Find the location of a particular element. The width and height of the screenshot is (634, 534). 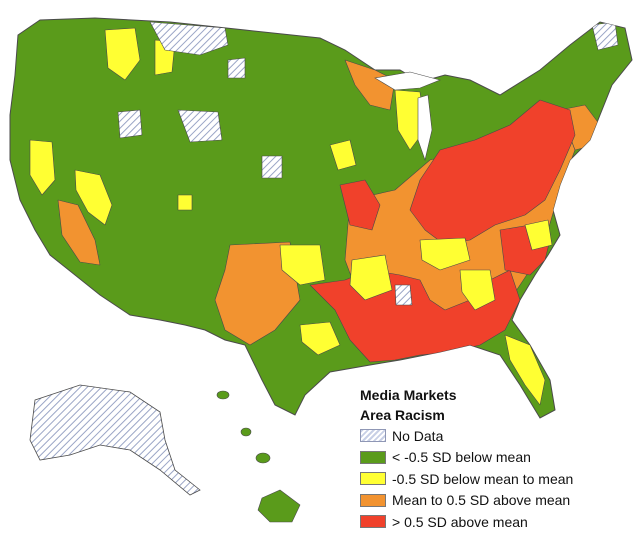

market-california-orange is located at coordinates (79, 232).